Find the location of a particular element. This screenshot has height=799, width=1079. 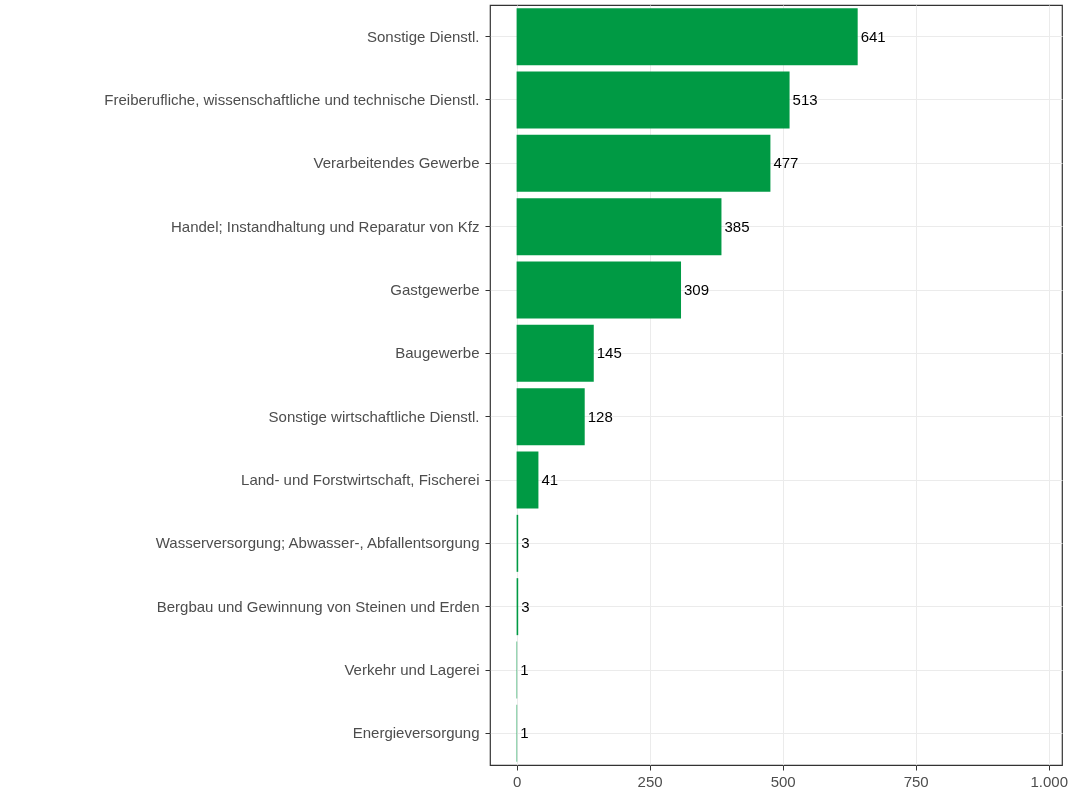

y-tick-label: Handel; Instandhaltung und Reparatur von Kfz is located at coordinates (325, 226).